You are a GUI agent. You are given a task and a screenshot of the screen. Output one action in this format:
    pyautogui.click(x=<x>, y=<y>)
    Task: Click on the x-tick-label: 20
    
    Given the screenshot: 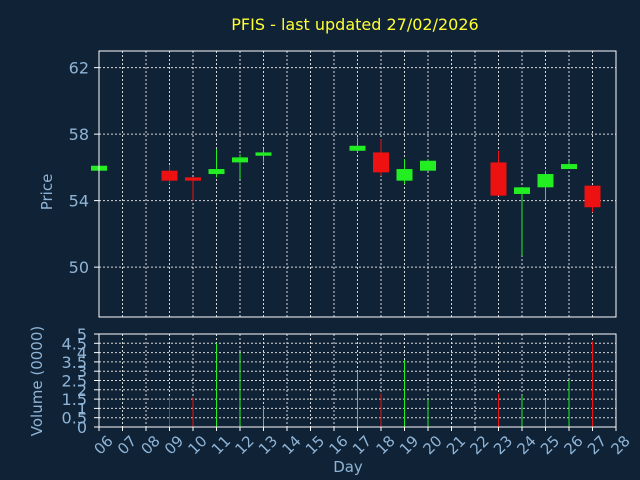 What is the action you would take?
    pyautogui.click(x=433, y=445)
    